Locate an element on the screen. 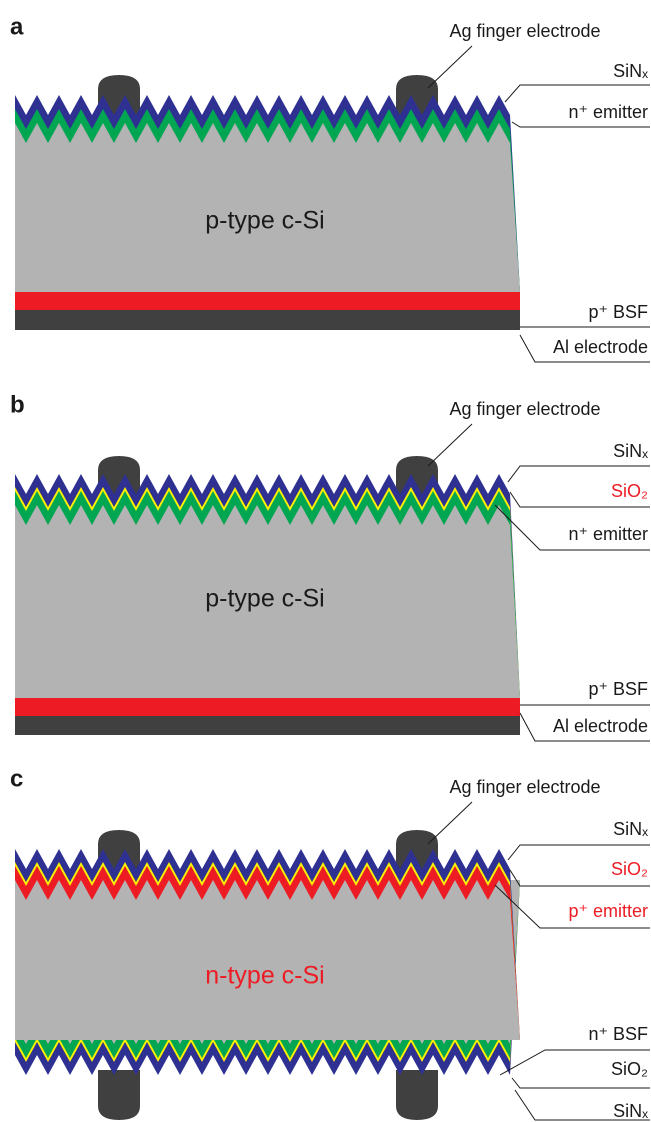  panel-letter: b is located at coordinates (17, 404).